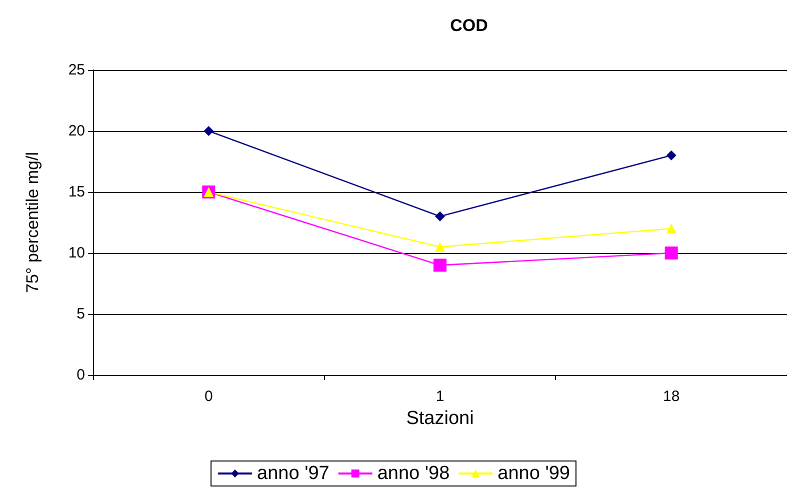 Image resolution: width=787 pixels, height=488 pixels. What do you see at coordinates (208, 396) in the screenshot?
I see `x-tick-label: 0` at bounding box center [208, 396].